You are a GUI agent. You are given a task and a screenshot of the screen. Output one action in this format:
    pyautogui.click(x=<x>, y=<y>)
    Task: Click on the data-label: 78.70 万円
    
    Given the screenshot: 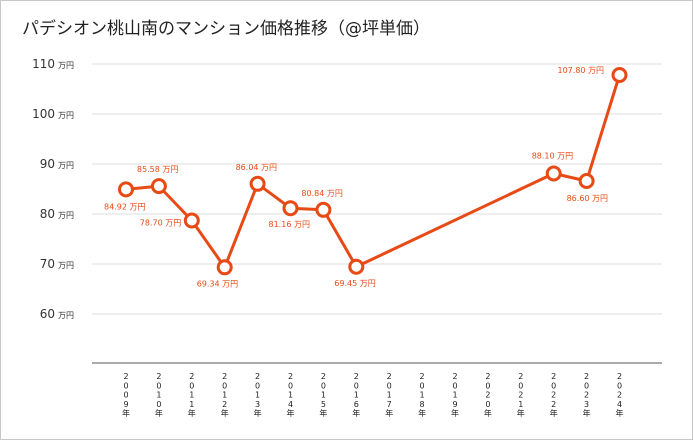 What is the action you would take?
    pyautogui.click(x=160, y=223)
    